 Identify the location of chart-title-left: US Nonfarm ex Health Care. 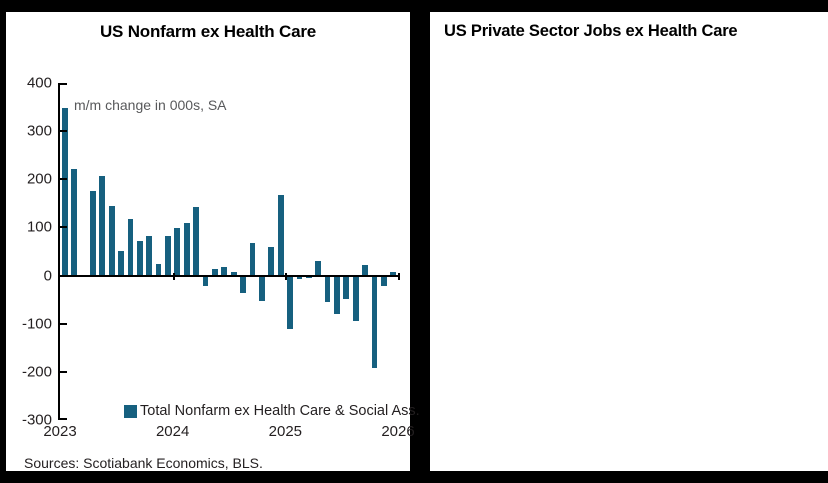
(208, 31).